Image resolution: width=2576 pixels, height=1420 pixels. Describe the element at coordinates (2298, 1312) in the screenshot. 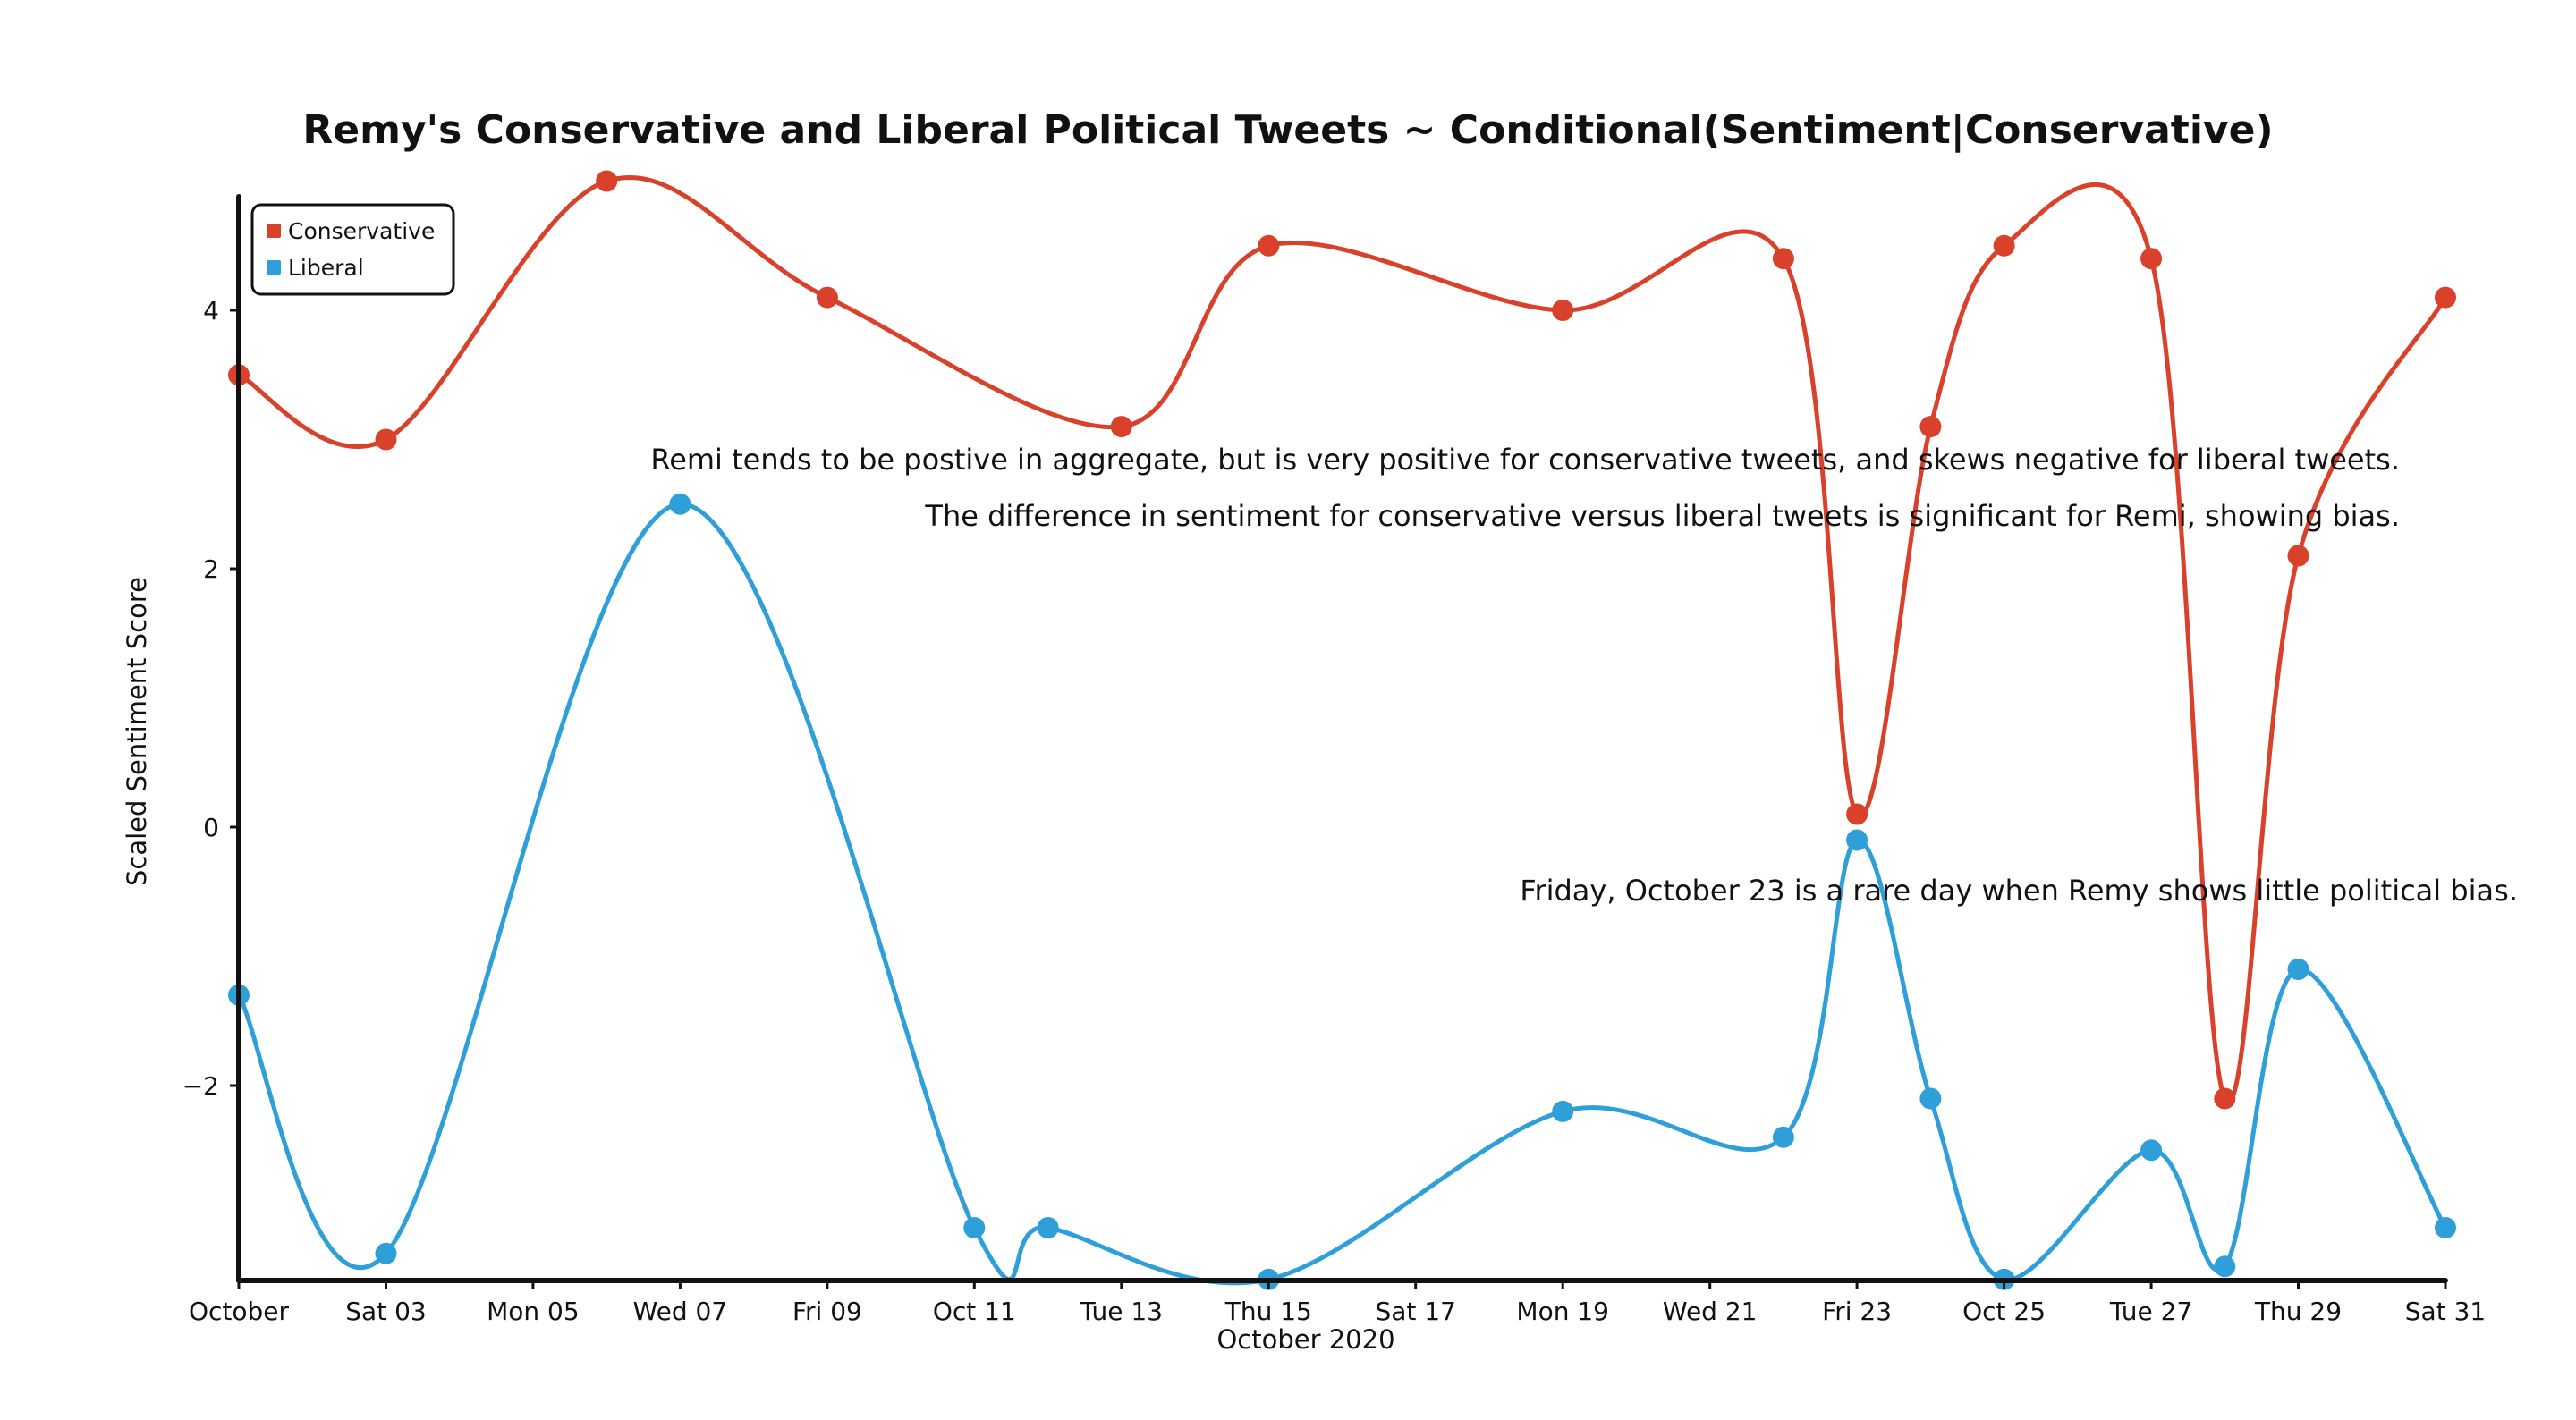

I see `x-tick-label: Thu 29` at that location.